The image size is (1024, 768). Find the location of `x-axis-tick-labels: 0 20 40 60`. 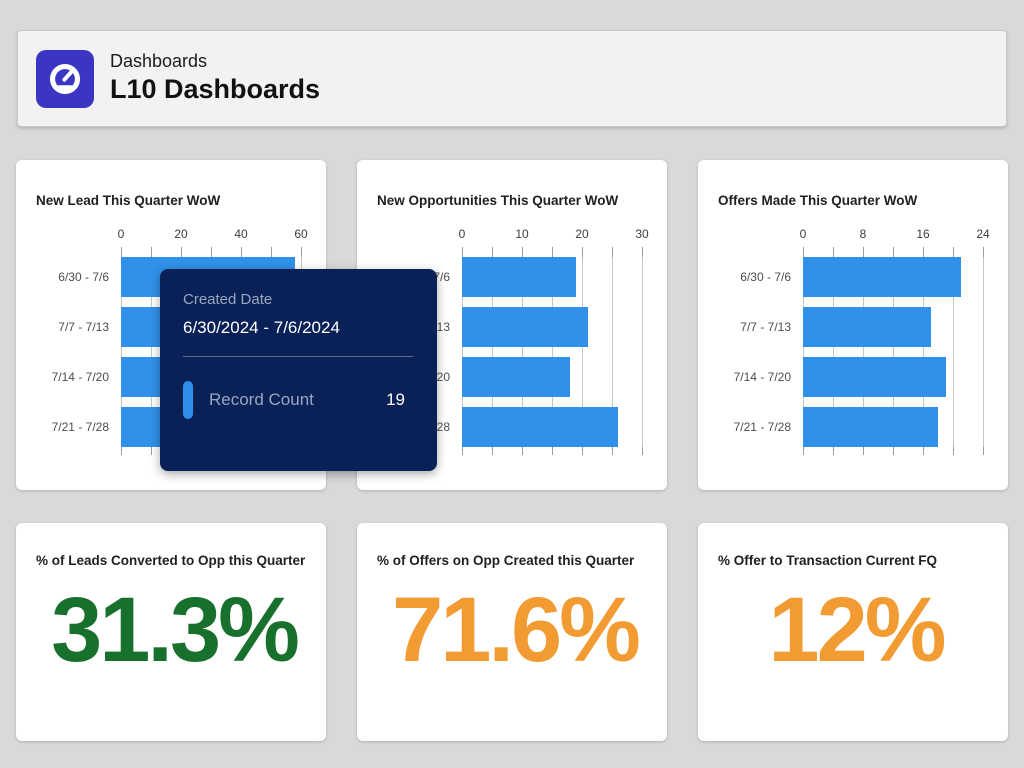

x-axis-tick-labels: 0 20 40 60 is located at coordinates (212, 235).